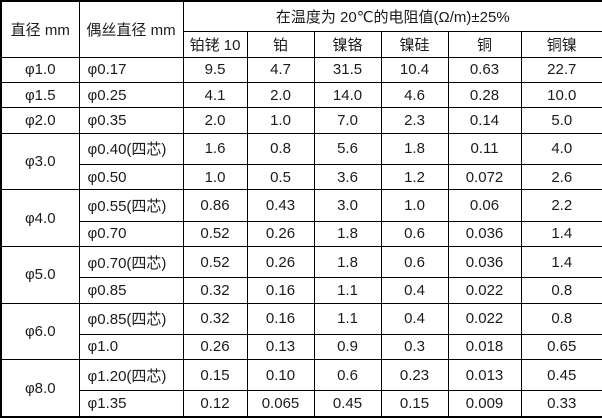 The width and height of the screenshot is (602, 418). What do you see at coordinates (131, 404) in the screenshot?
I see `wire-diameter-cell: φ1.35` at bounding box center [131, 404].